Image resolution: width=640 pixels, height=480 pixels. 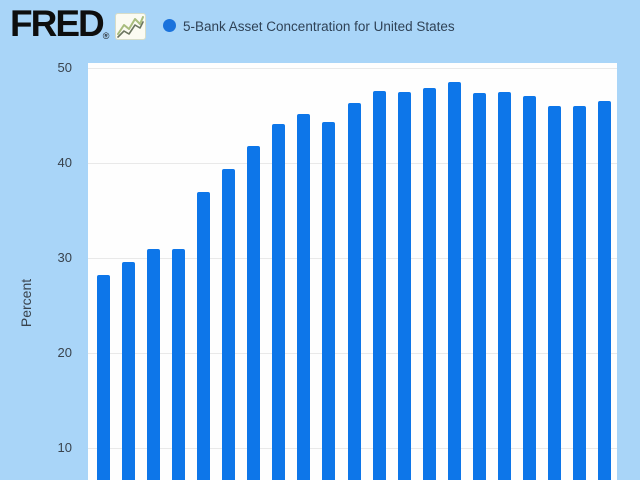 What do you see at coordinates (64, 447) in the screenshot?
I see `y-tick-label-10: 10` at bounding box center [64, 447].